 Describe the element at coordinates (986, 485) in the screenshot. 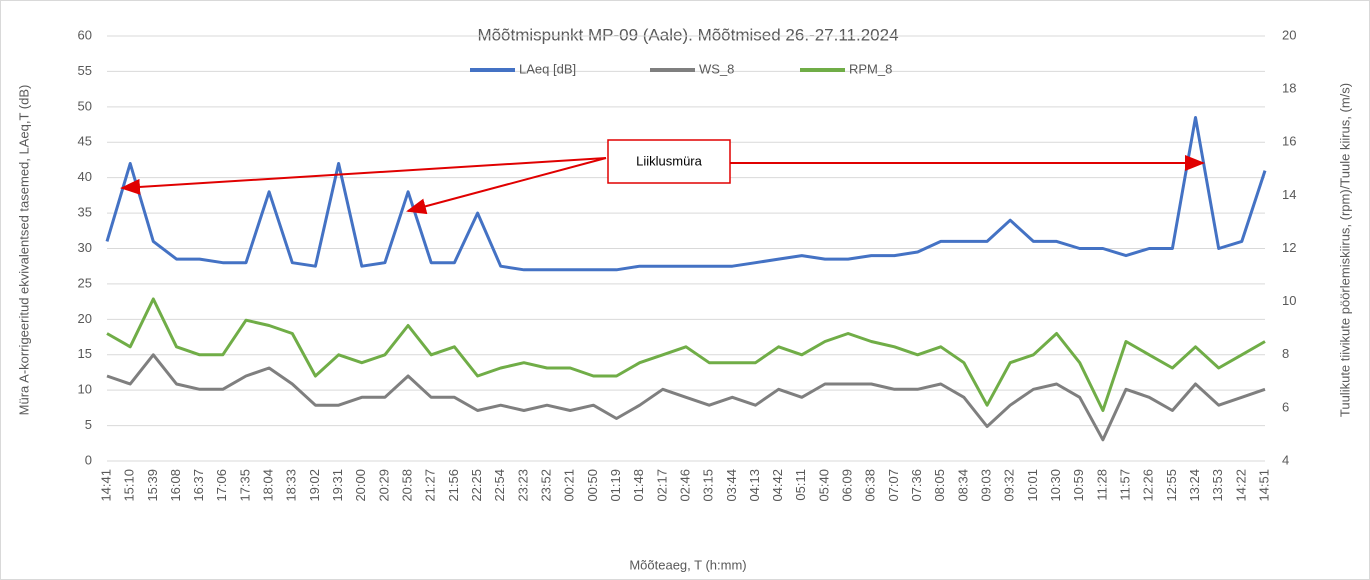

I see `x-tick-label: 09:03` at that location.